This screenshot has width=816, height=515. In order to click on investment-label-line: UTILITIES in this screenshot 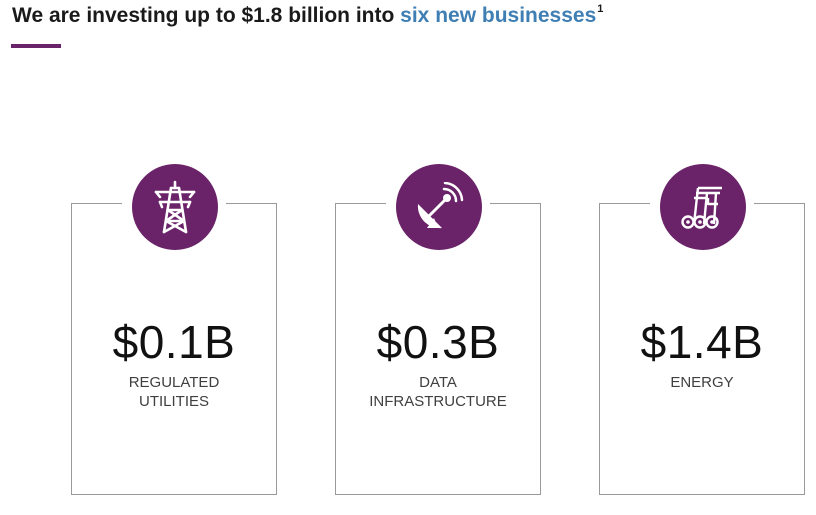, I will do `click(173, 401)`.